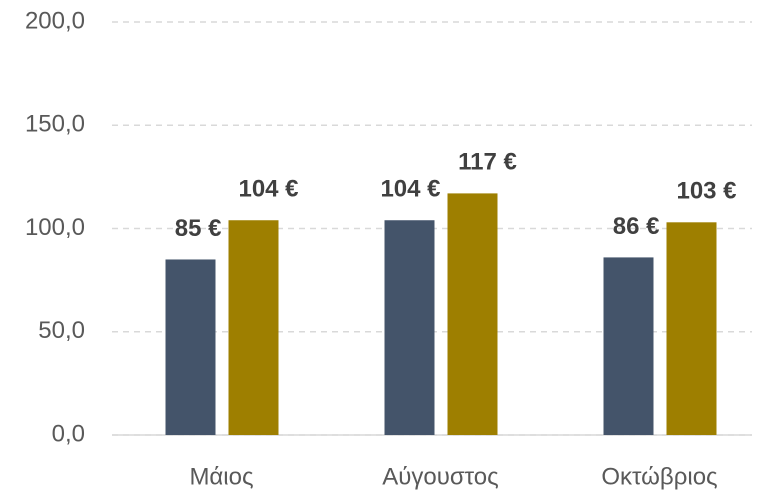 This screenshot has height=492, width=765. I want to click on x-tick-label: Μάιος, so click(221, 476).